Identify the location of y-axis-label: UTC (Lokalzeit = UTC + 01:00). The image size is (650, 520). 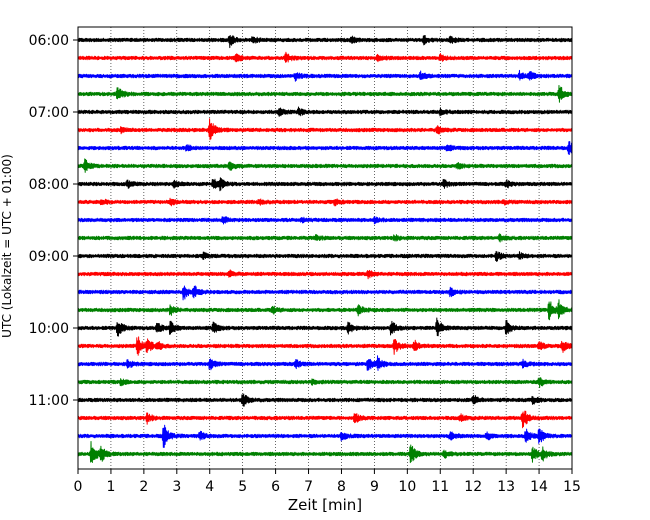
(7, 246).